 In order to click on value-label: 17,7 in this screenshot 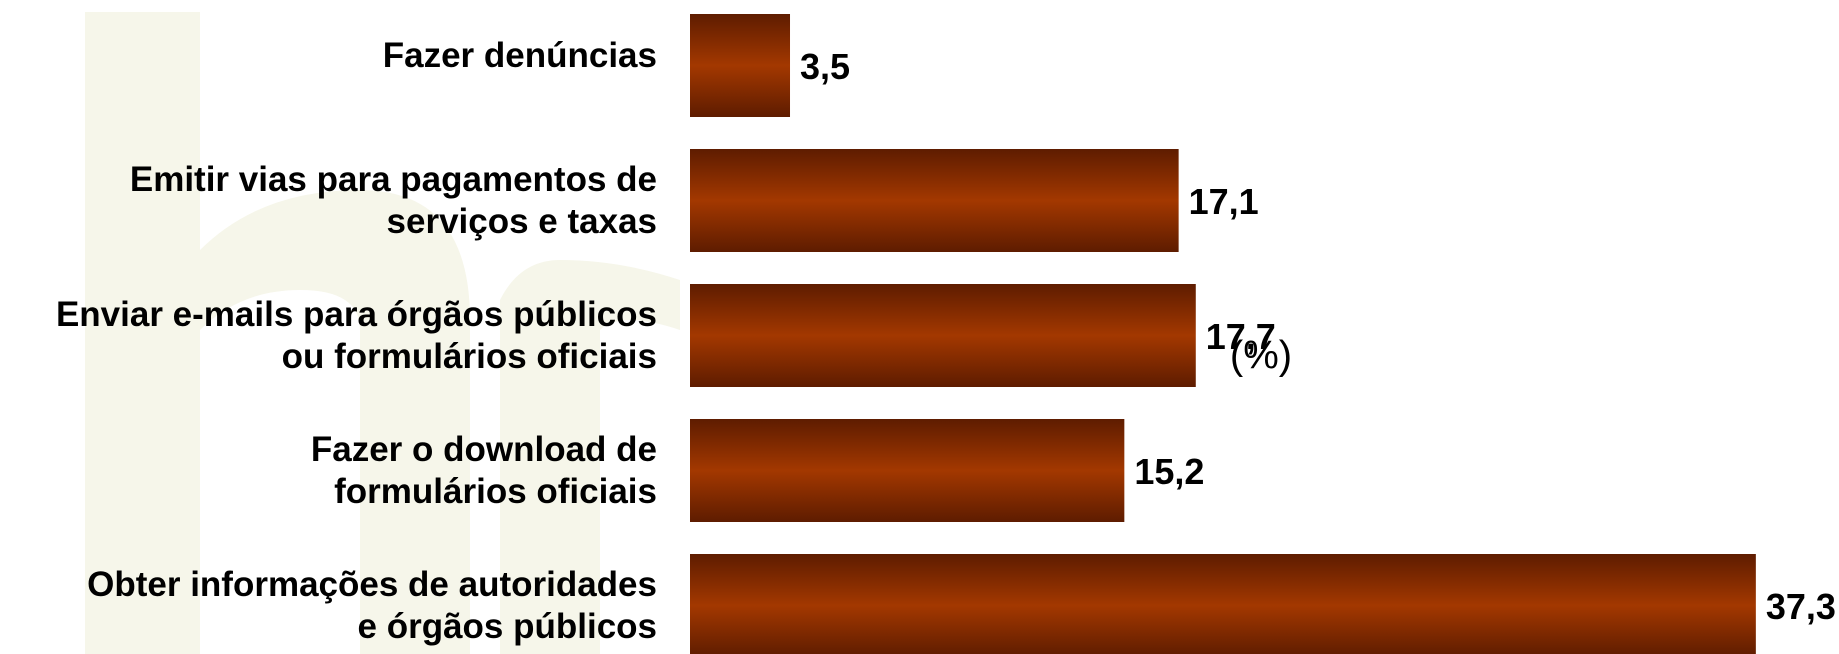, I will do `click(1241, 336)`.